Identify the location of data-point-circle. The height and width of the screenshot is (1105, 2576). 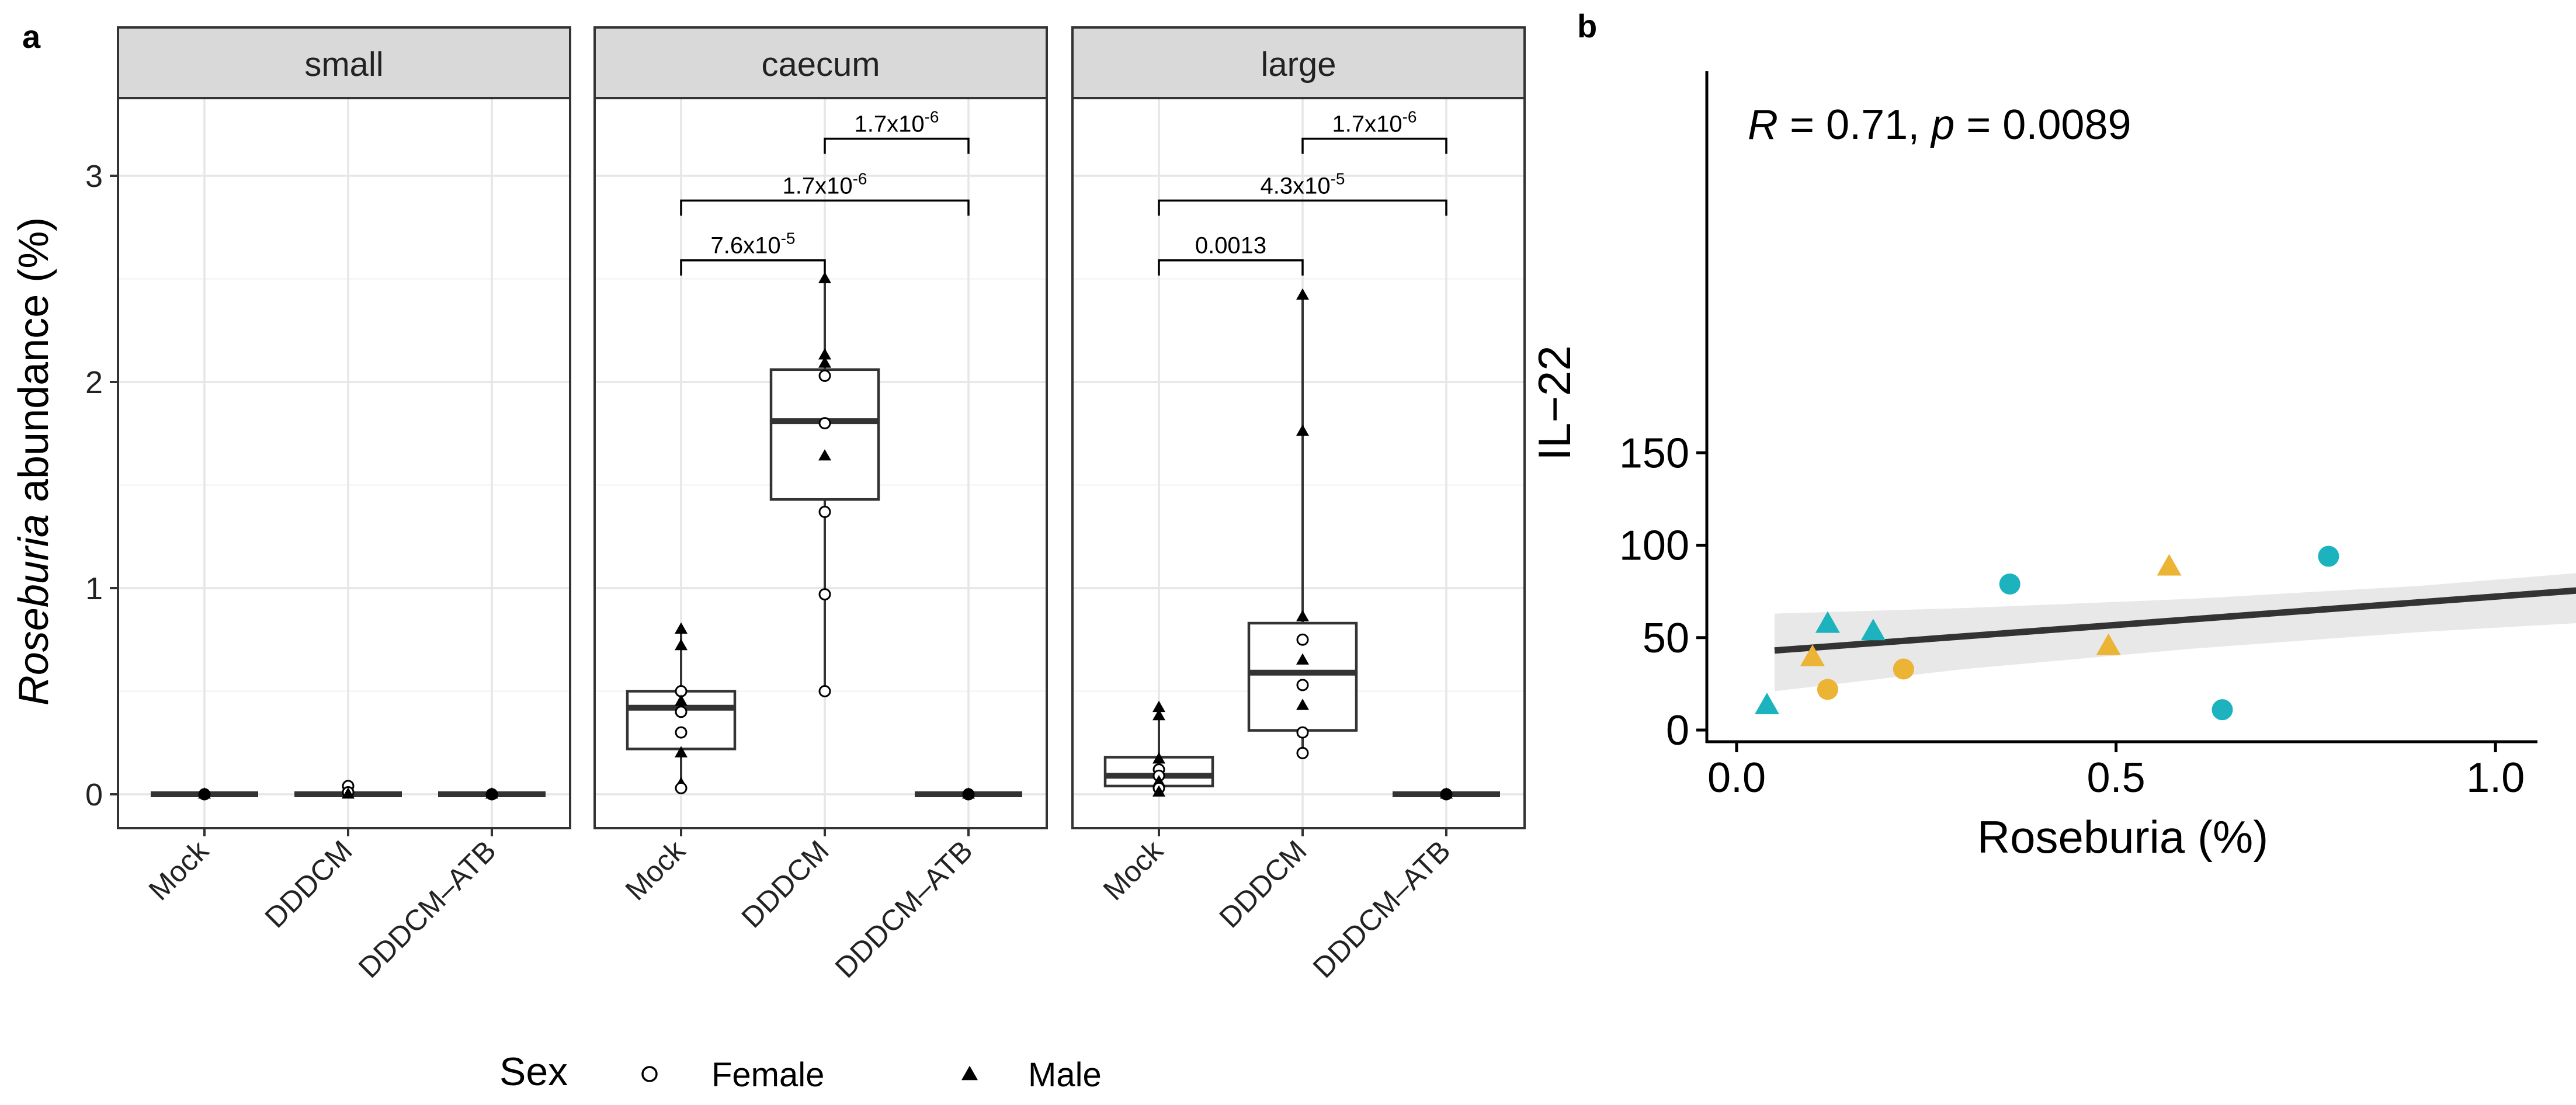
(2222, 710).